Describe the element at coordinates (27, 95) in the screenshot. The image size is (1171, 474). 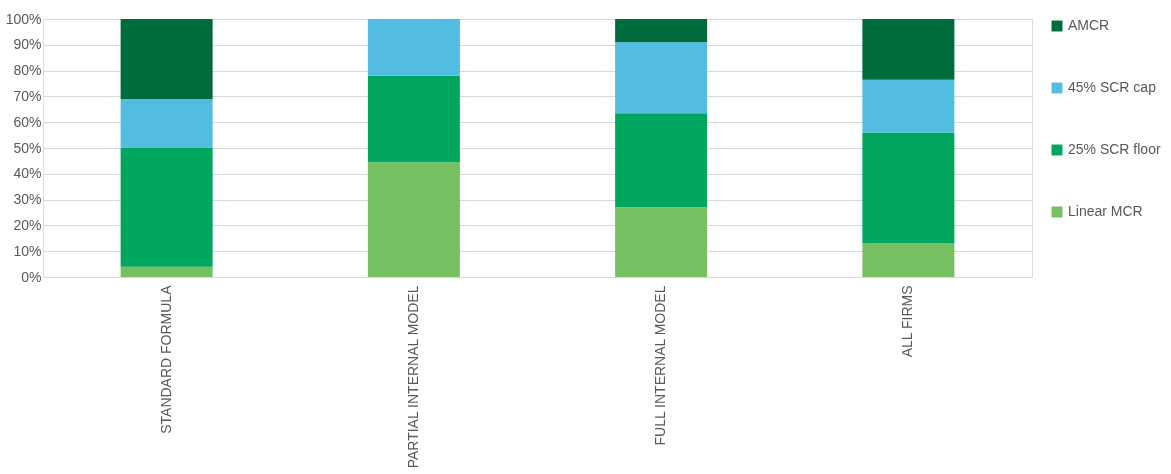
I see `y-tick-label: 70%` at that location.